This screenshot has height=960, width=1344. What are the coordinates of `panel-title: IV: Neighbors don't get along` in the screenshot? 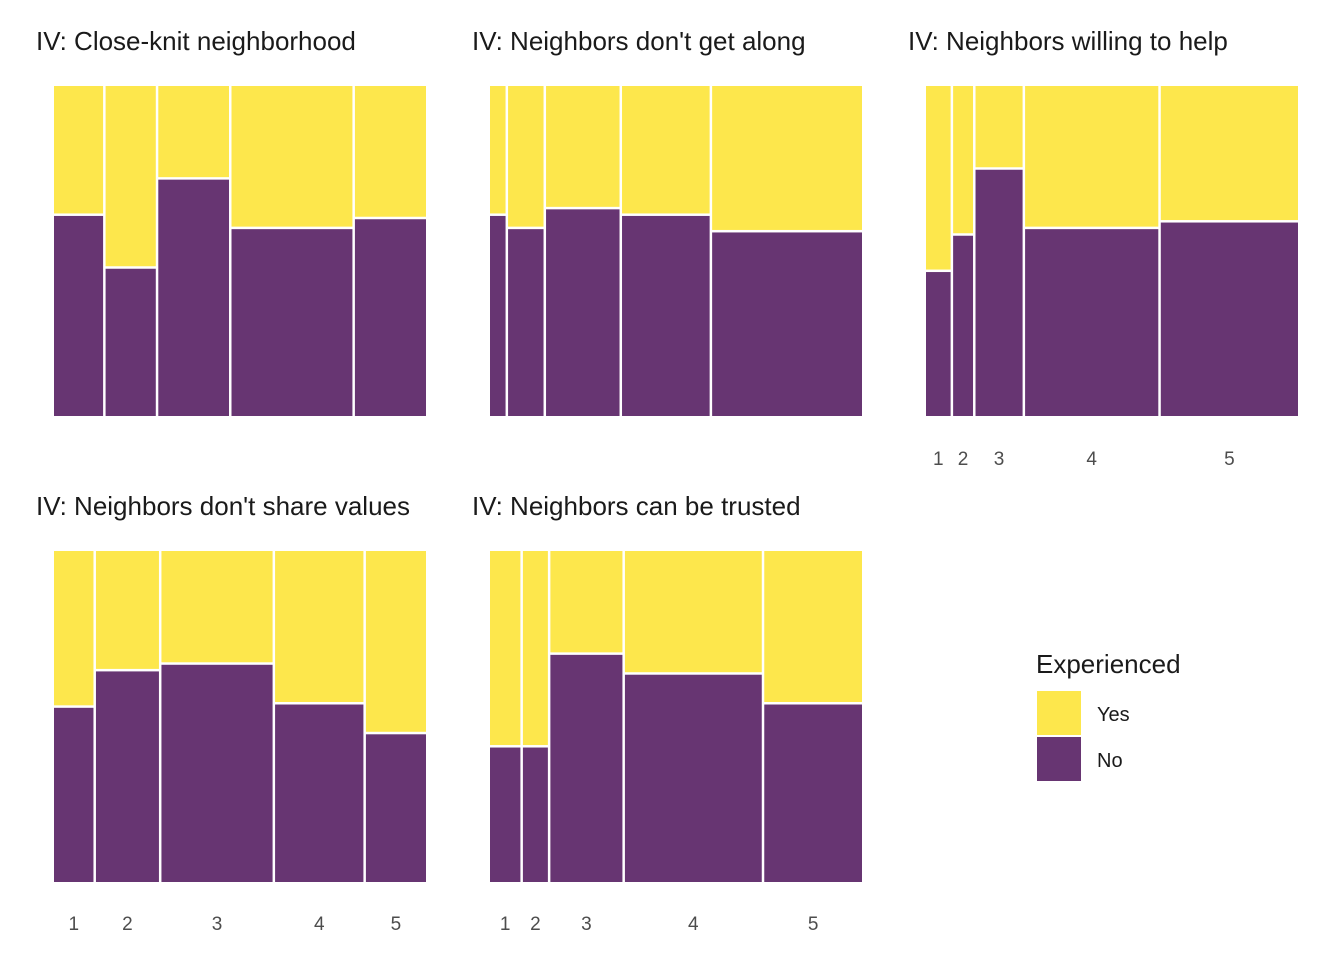 It's located at (639, 41).